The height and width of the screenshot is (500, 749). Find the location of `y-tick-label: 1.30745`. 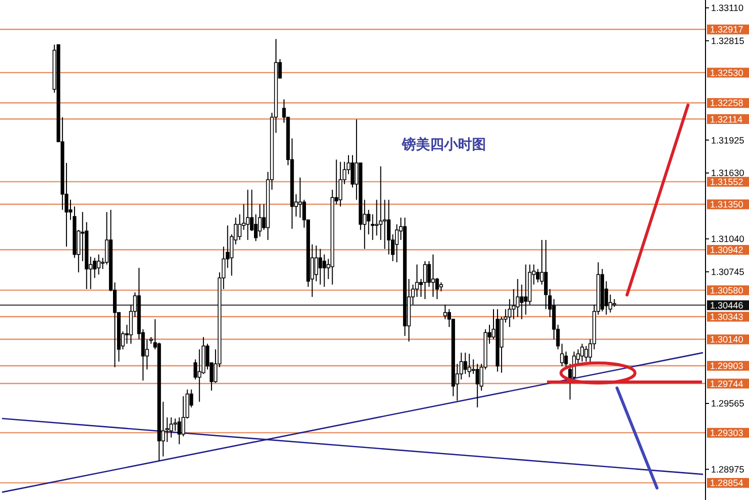

y-tick-label: 1.30745 is located at coordinates (727, 271).